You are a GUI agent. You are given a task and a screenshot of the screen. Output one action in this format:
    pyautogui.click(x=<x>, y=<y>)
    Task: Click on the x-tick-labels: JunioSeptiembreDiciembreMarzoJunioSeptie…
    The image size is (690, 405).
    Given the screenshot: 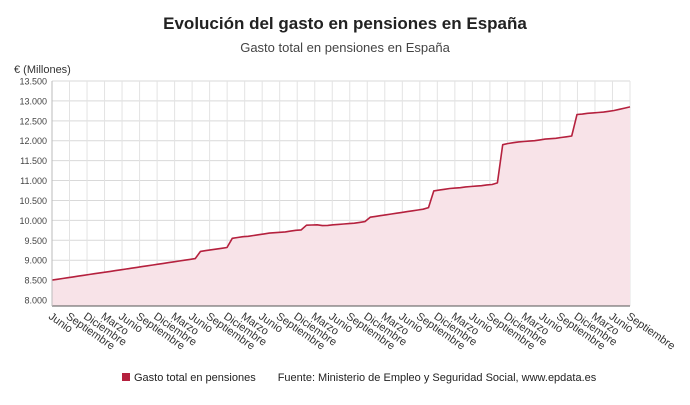 What is the action you would take?
    pyautogui.click(x=361, y=332)
    